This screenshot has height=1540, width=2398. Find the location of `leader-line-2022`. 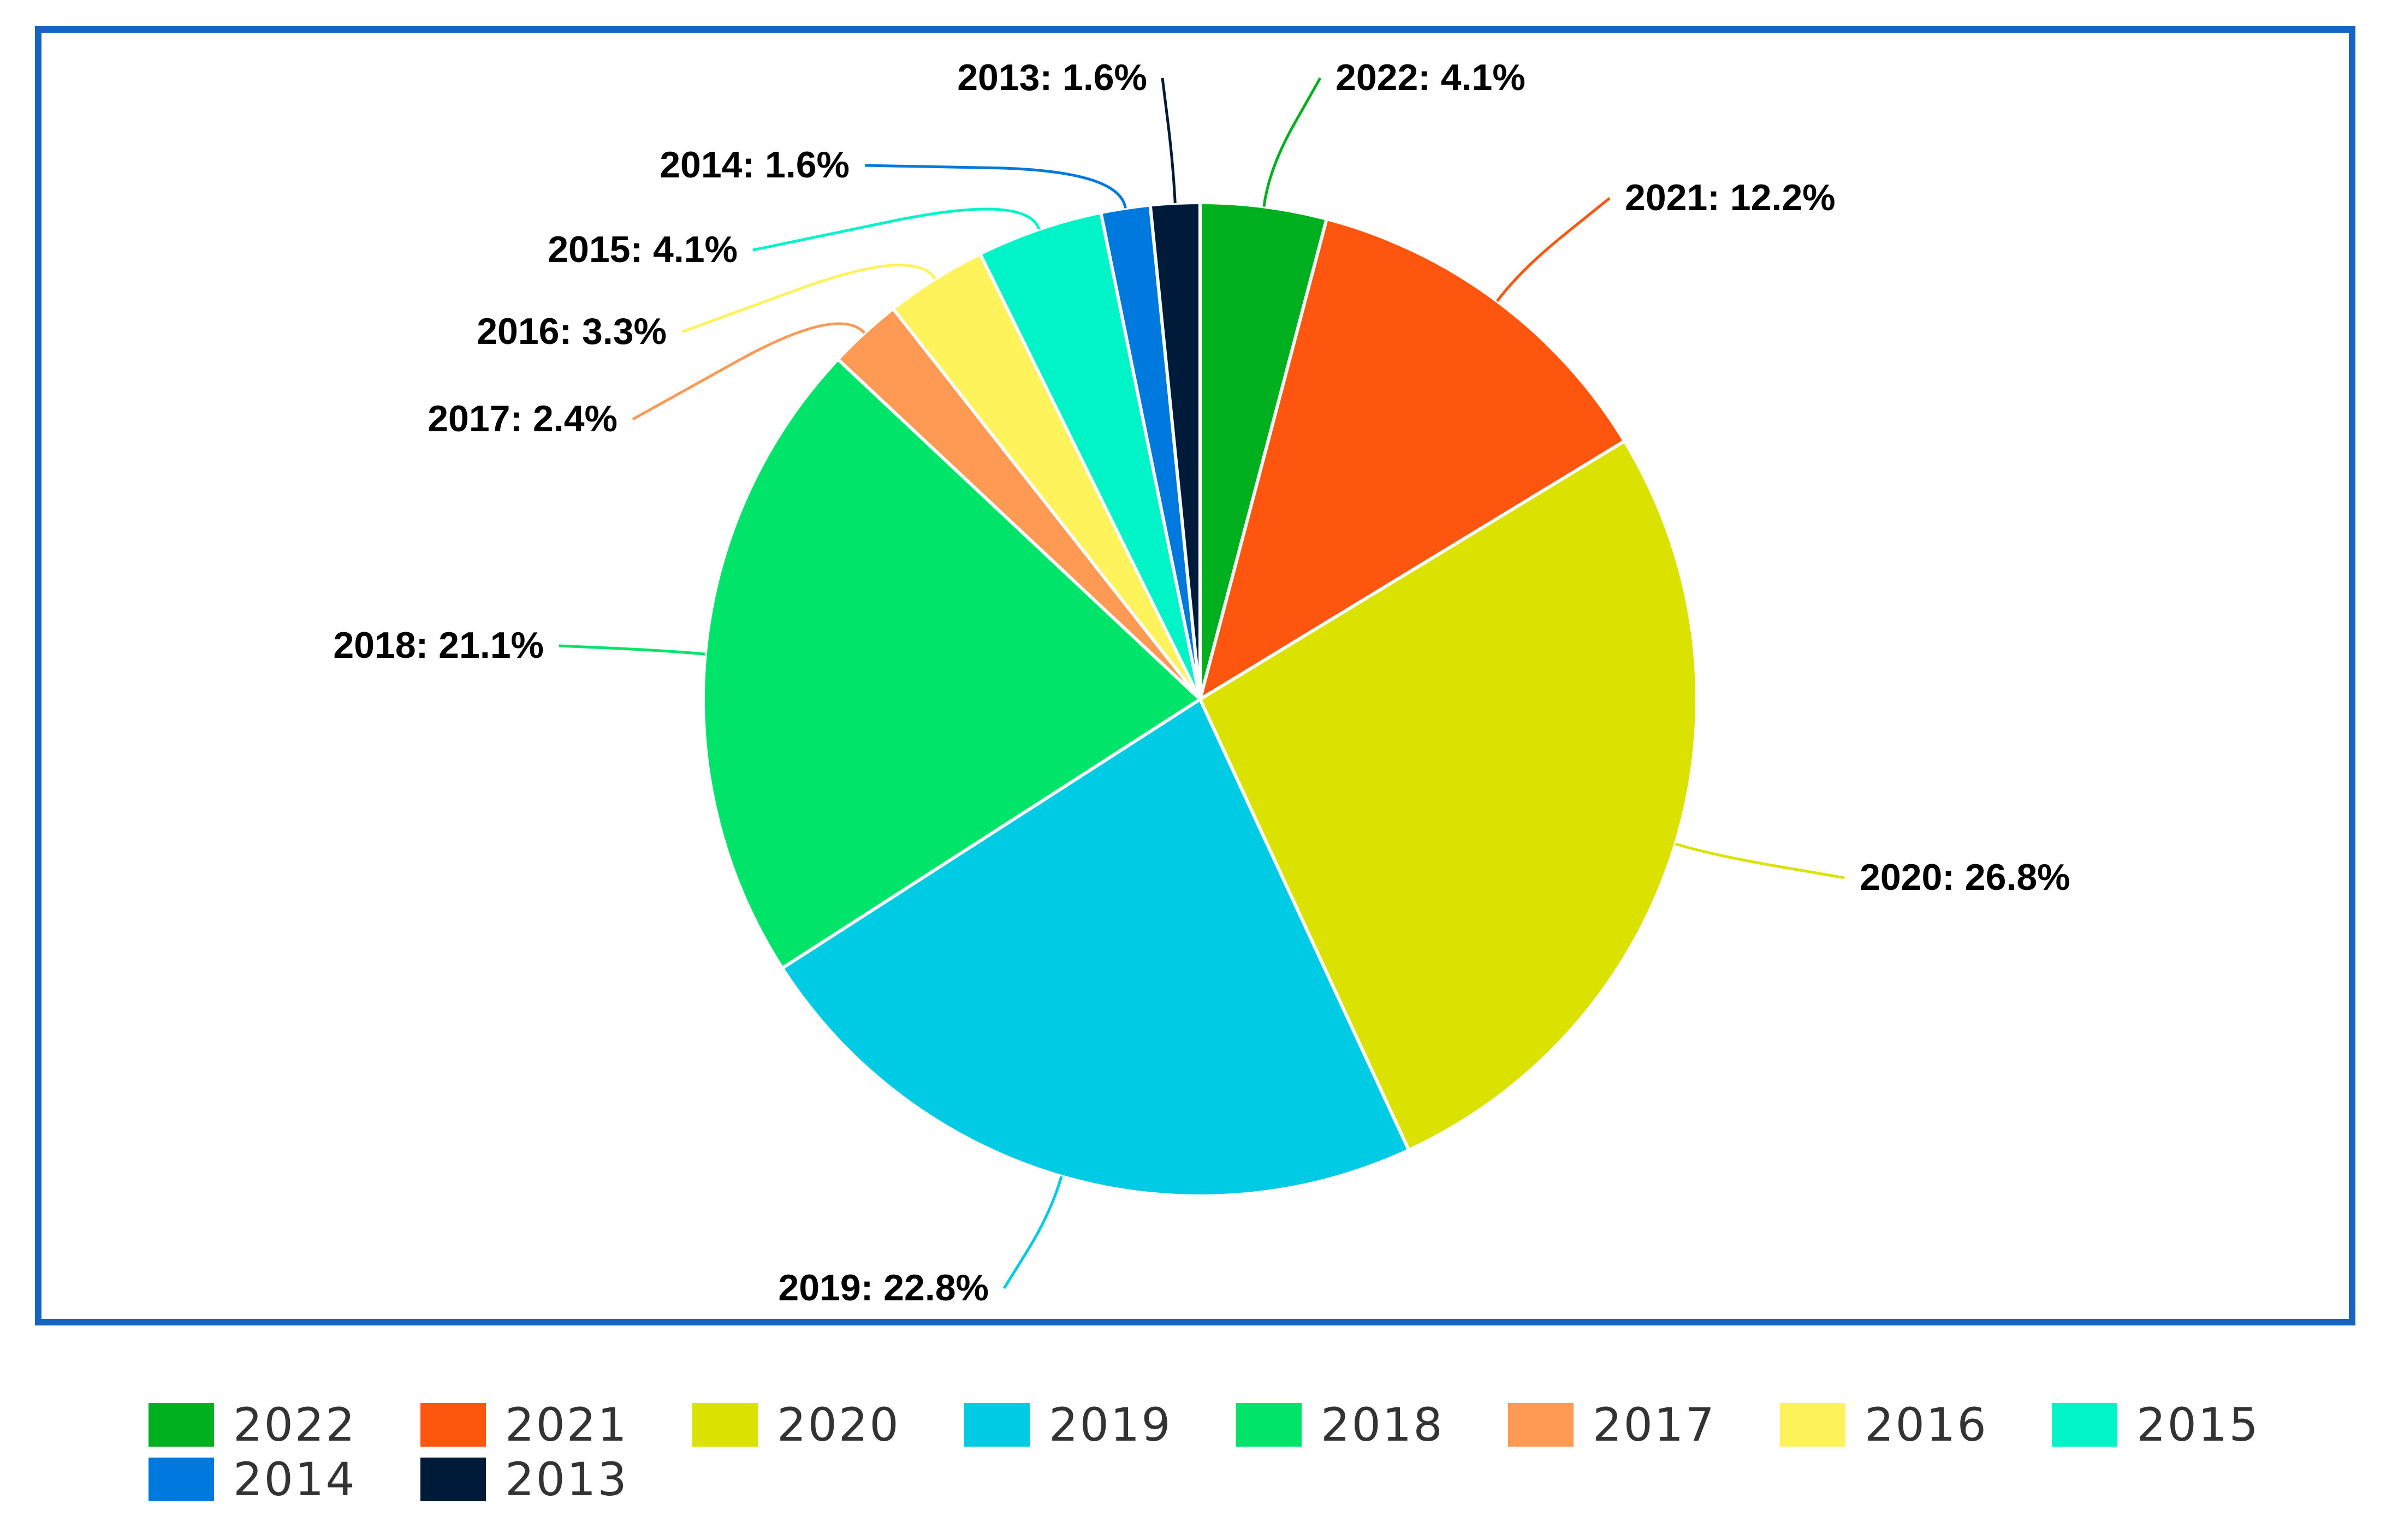

leader-line-2022 is located at coordinates (1292, 142).